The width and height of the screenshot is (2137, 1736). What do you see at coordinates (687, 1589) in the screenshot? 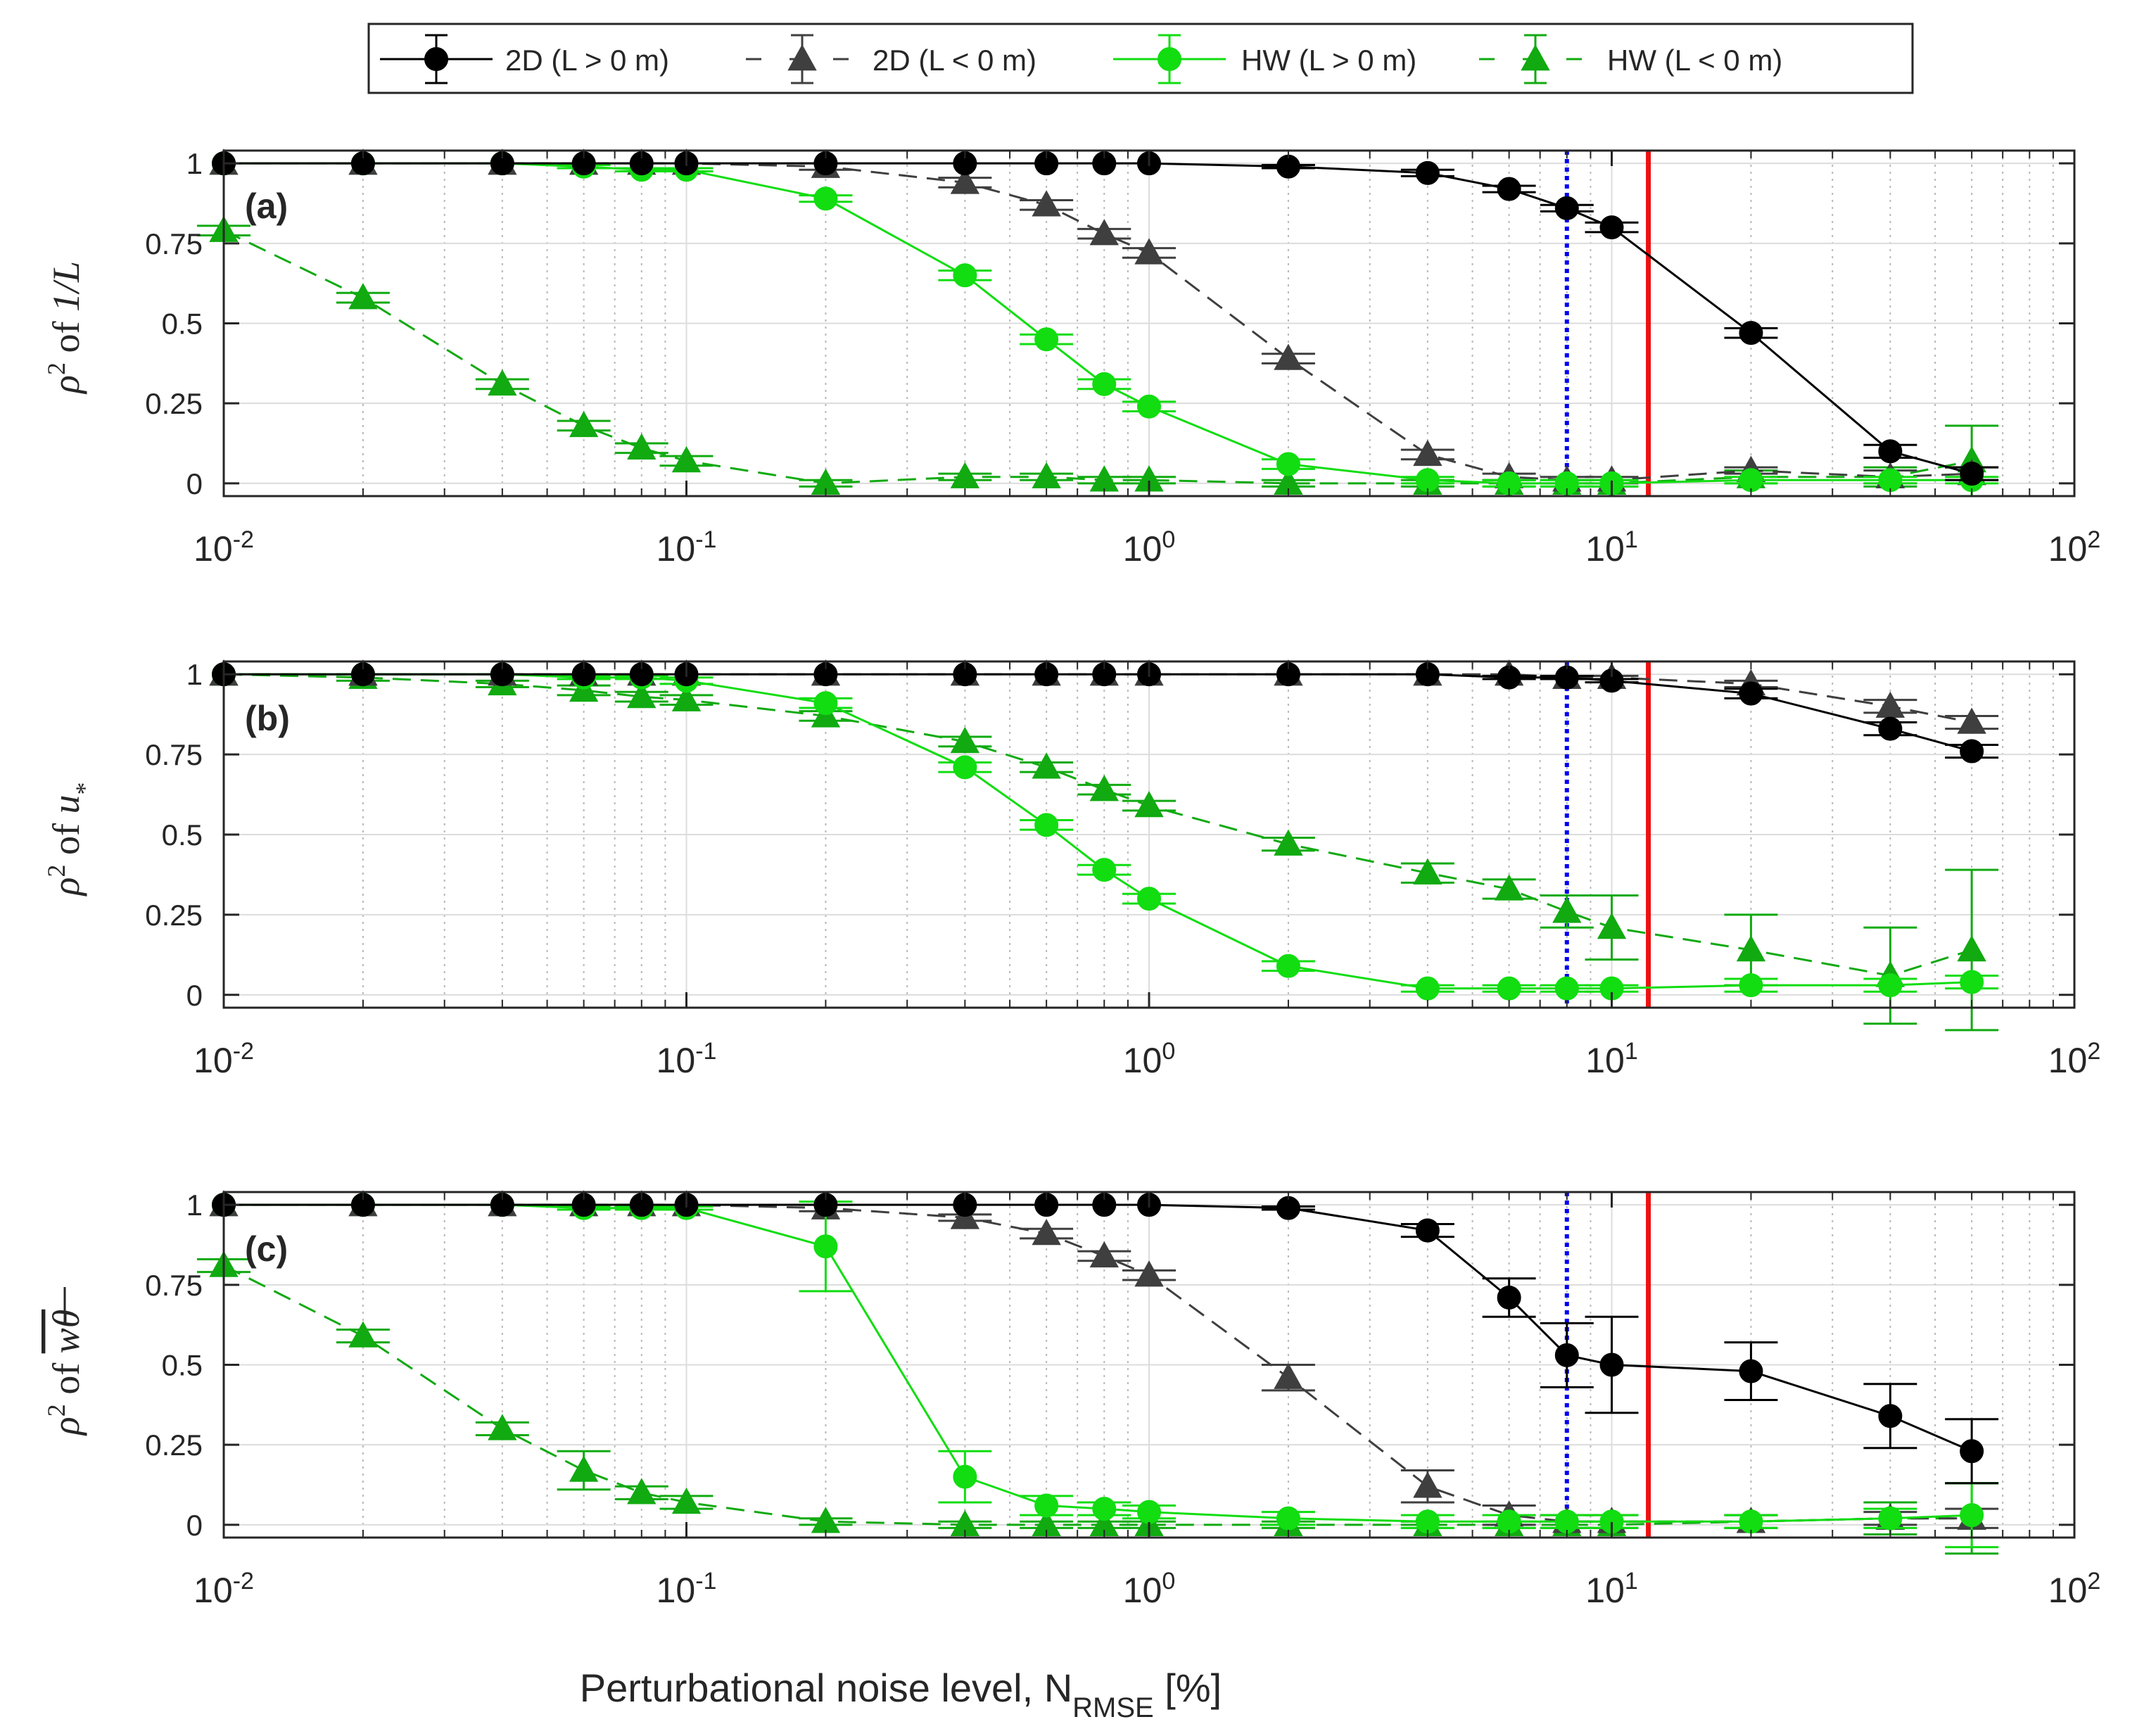
I see `x-tick-label-c-1: 10⁻¹` at bounding box center [687, 1589].